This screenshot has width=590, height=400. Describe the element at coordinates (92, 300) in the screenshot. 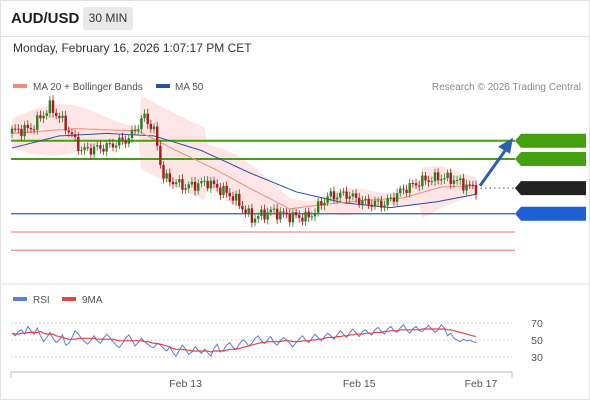

I see `rsi-ma-legend-label: 9MA` at that location.